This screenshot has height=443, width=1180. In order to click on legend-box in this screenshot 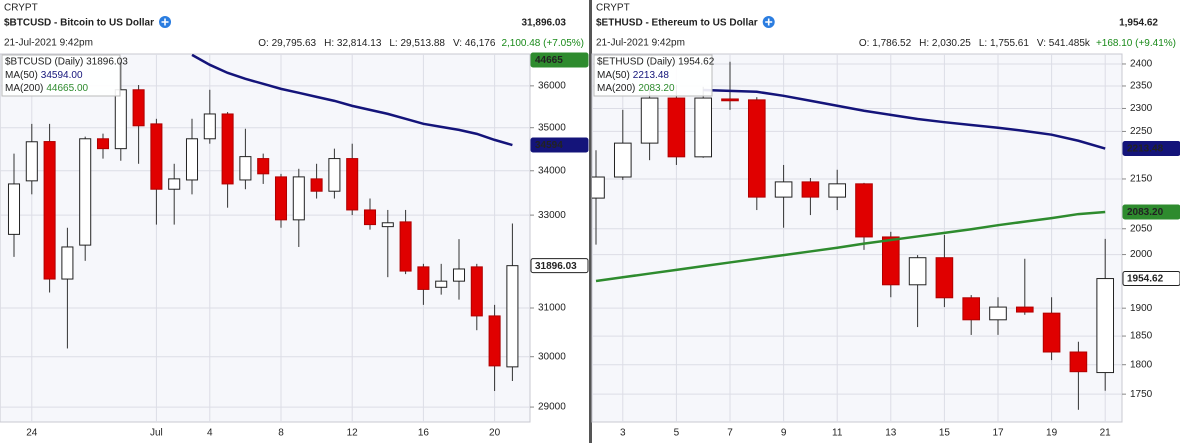, I will do `click(61, 75)`.